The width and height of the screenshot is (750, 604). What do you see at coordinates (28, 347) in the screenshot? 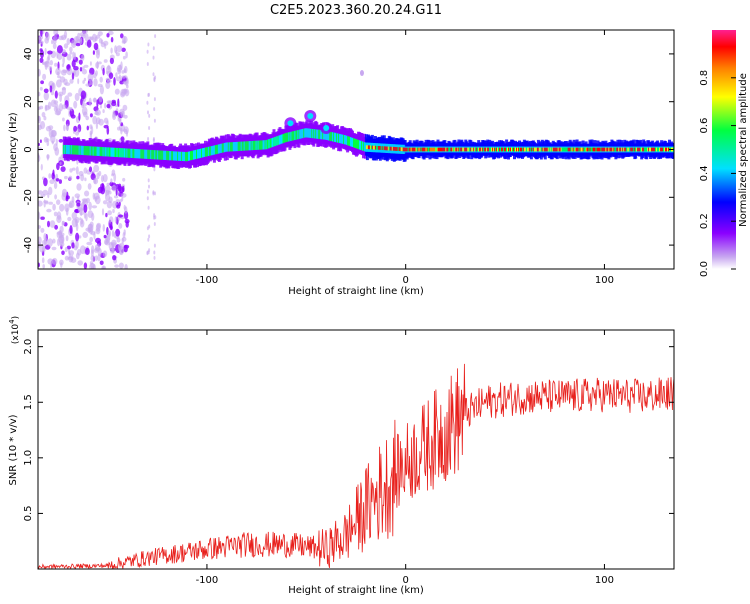
I see `y-tick-label: 2.0` at bounding box center [28, 347].